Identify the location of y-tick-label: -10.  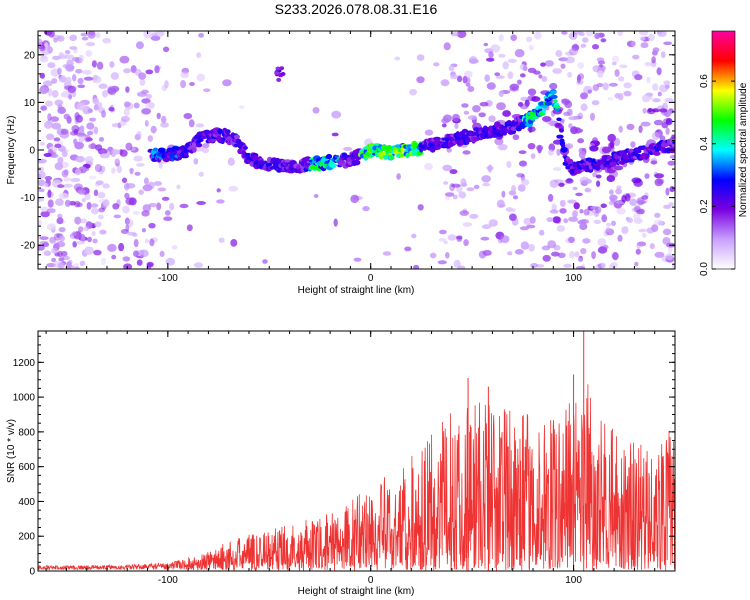
(28, 198).